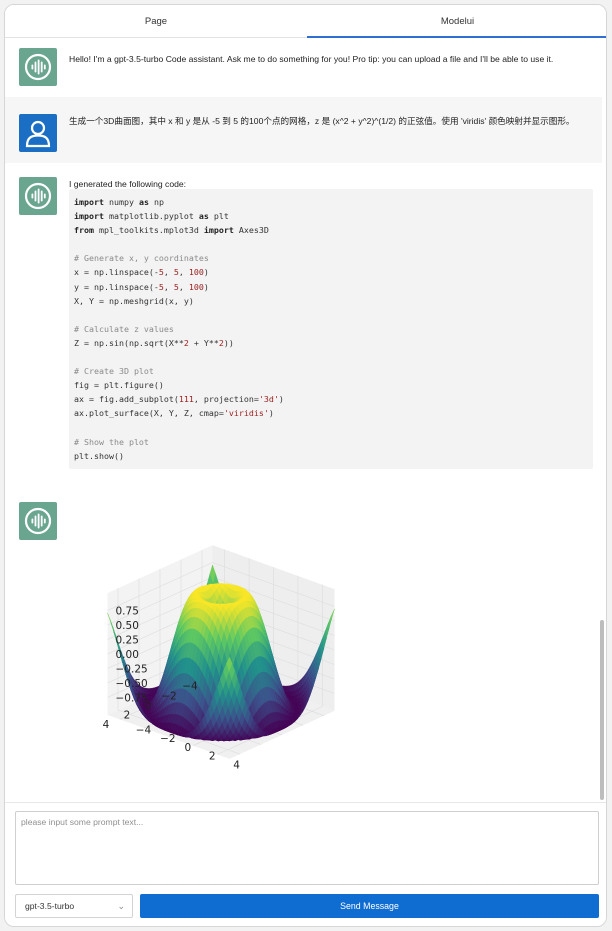  I want to click on z-tick-label: −0.25, so click(132, 670).